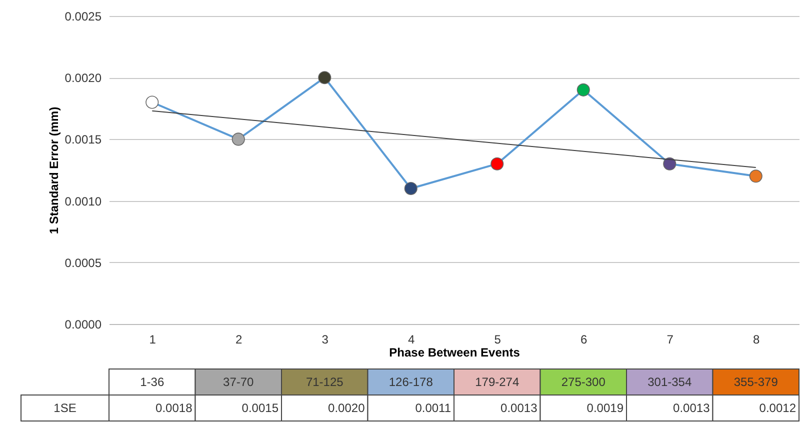 This screenshot has width=805, height=433. What do you see at coordinates (83, 263) in the screenshot?
I see `y-tick-label: 0.0005` at bounding box center [83, 263].